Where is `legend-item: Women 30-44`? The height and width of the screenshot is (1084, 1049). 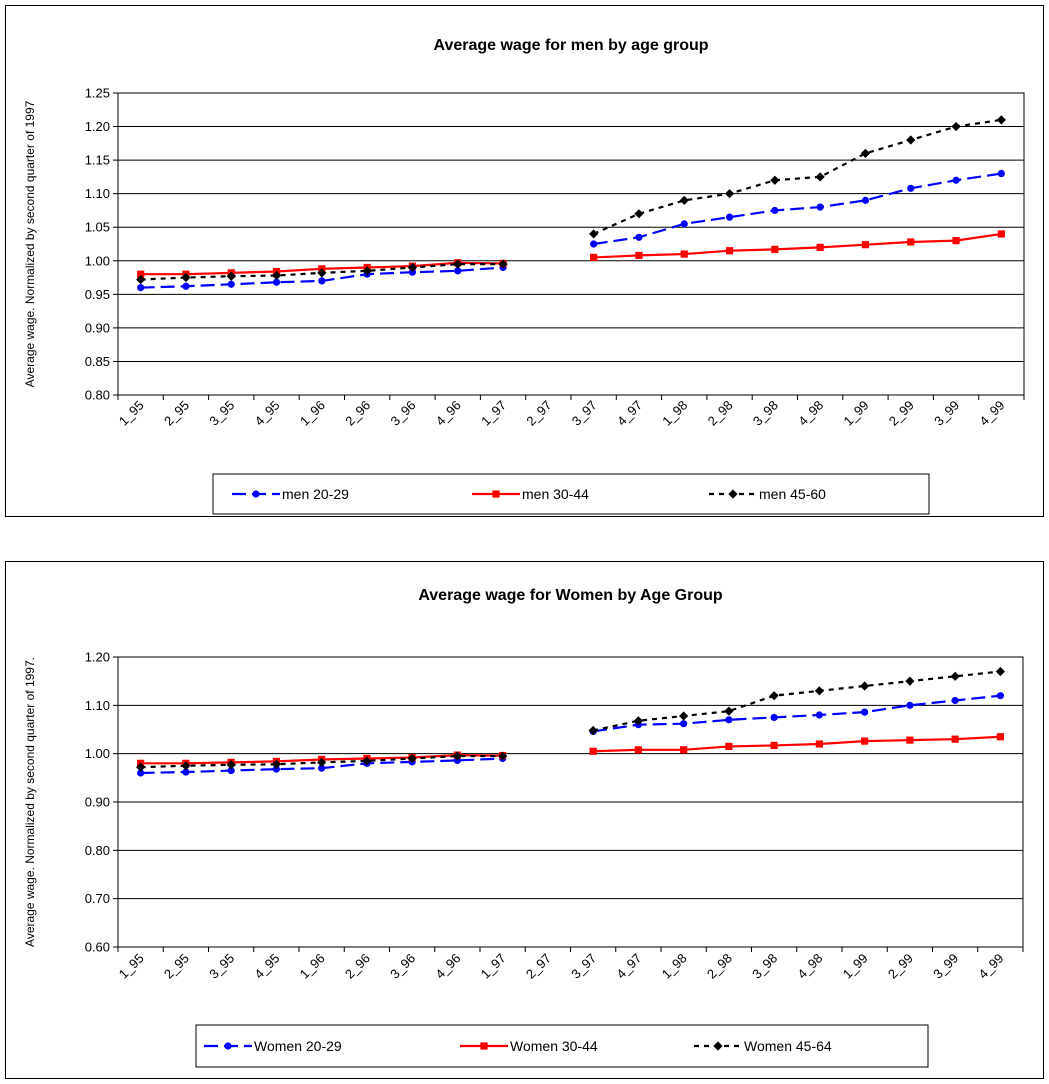 legend-item: Women 30-44 is located at coordinates (529, 1046).